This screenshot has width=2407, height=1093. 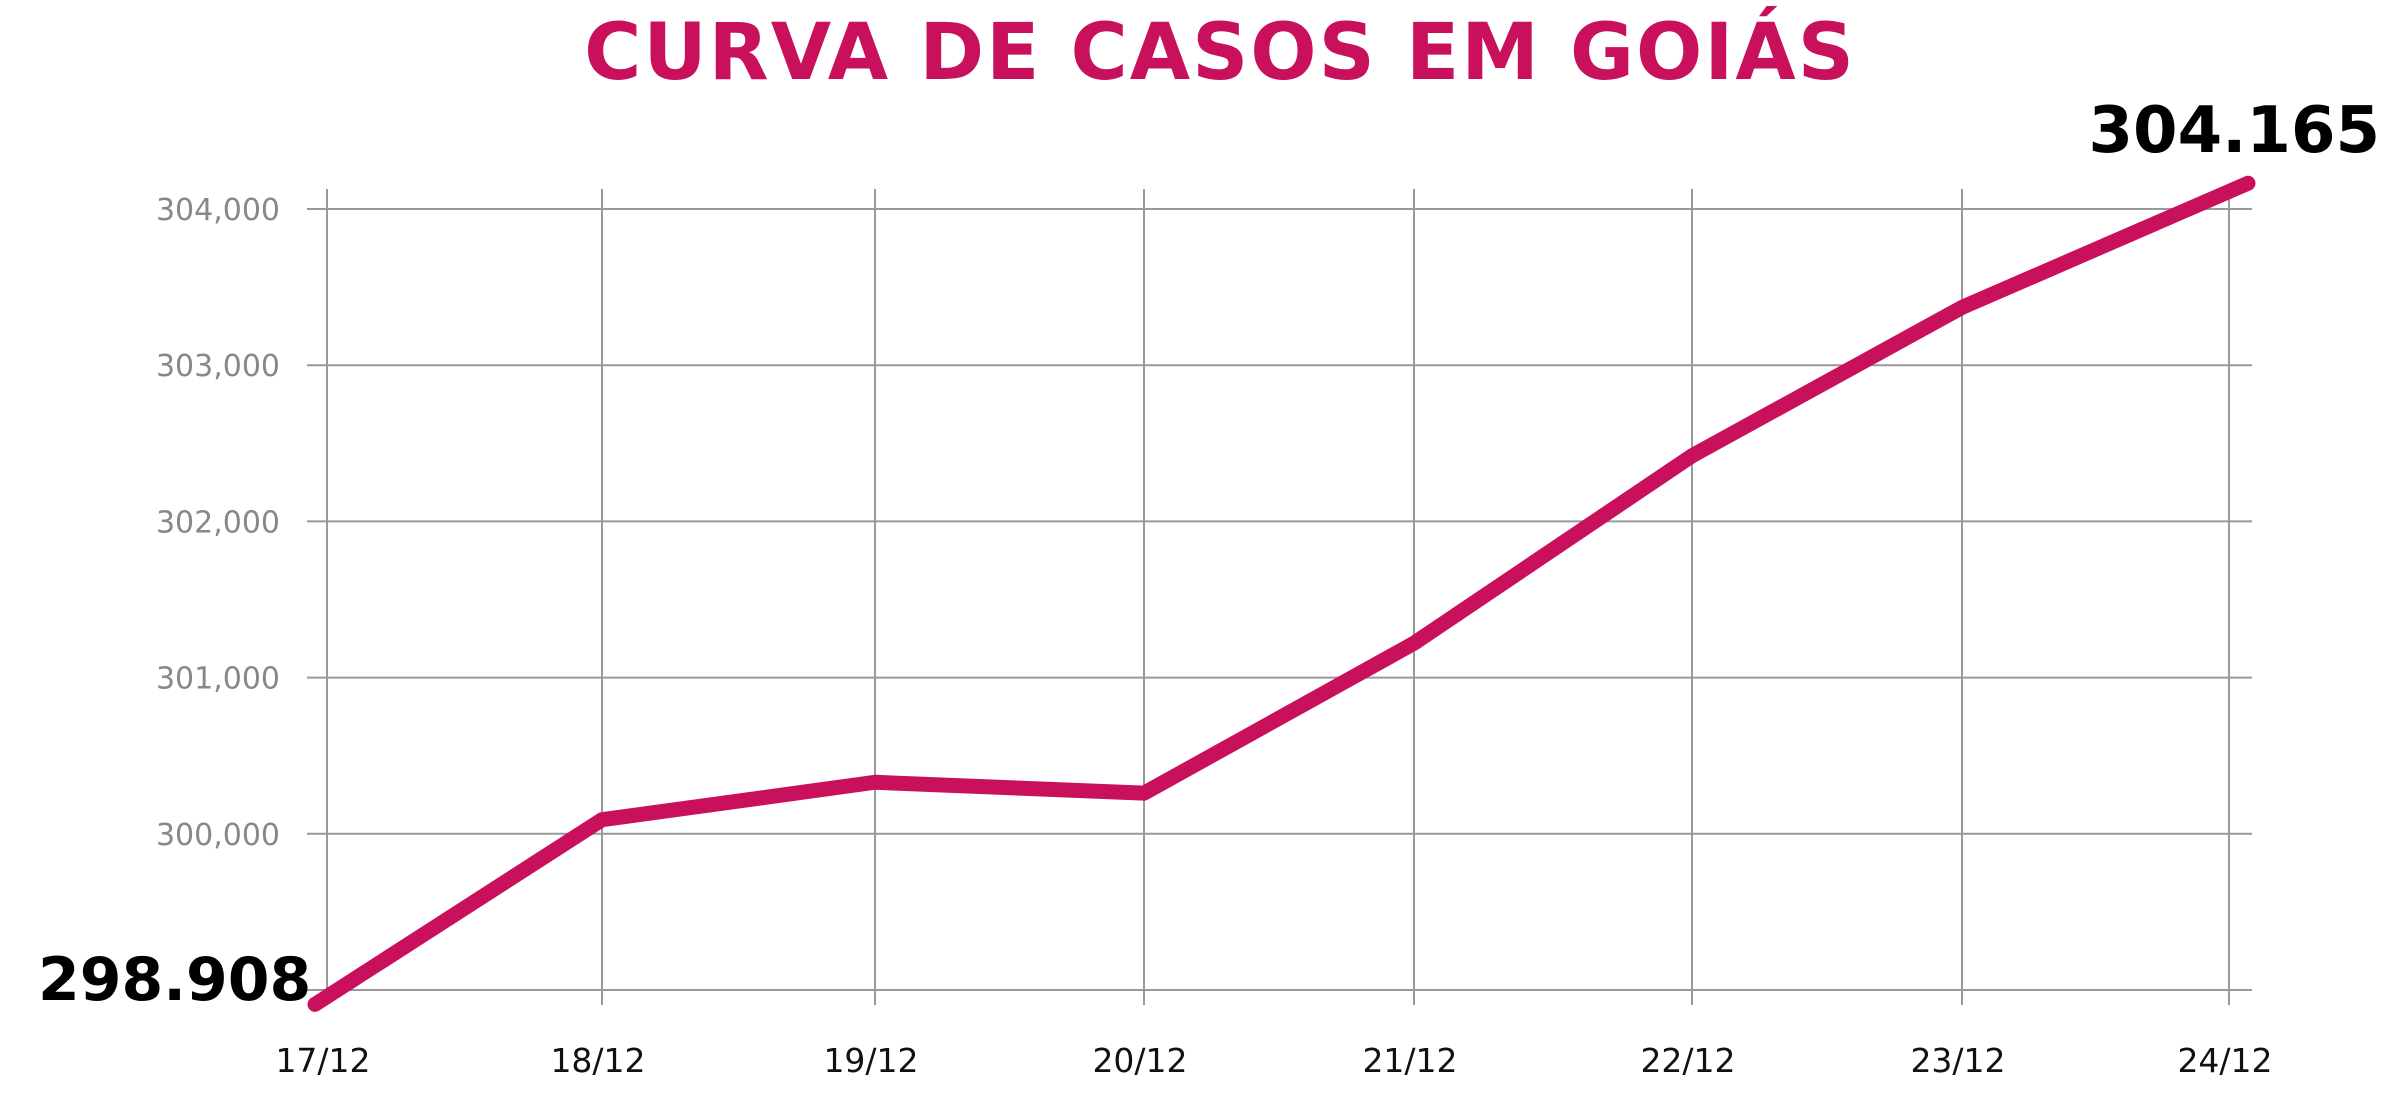 I want to click on x-tick-label: 23/12, so click(x=1957, y=1060).